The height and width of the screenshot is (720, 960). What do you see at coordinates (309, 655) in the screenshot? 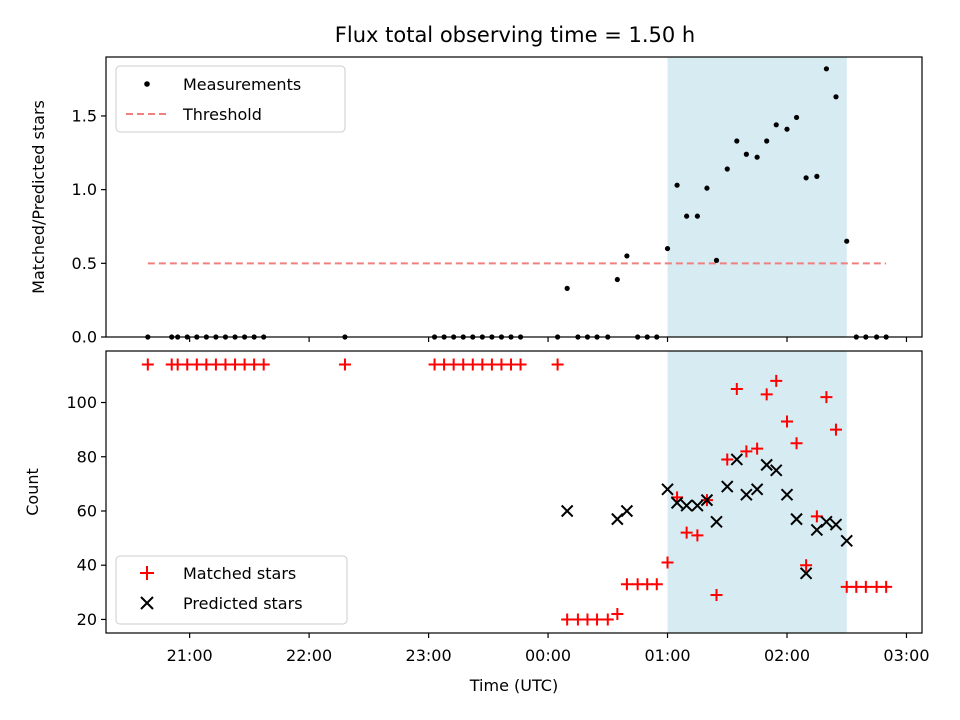
I see `x-tick-label: 22:00` at bounding box center [309, 655].